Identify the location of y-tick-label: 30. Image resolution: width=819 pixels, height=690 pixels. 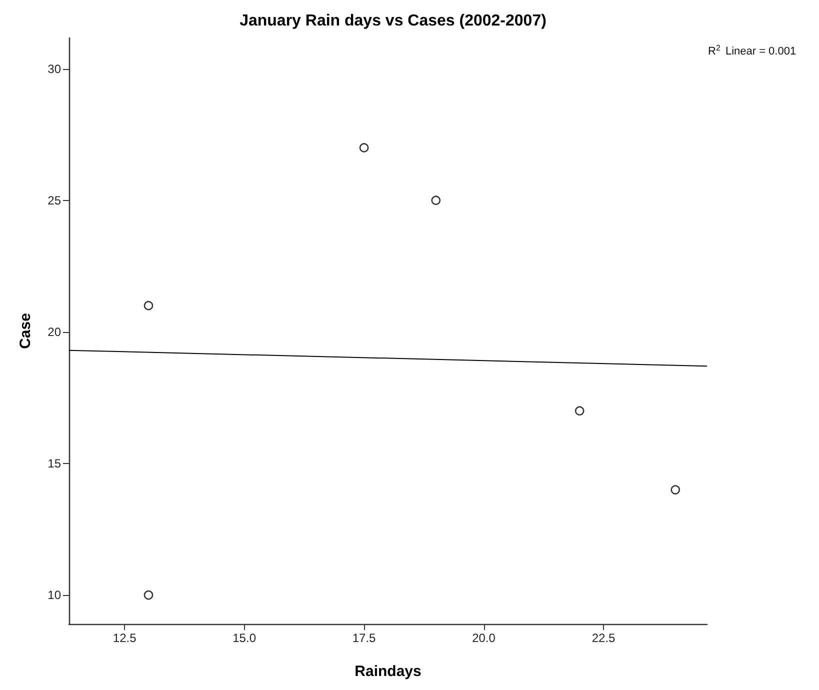
(55, 69).